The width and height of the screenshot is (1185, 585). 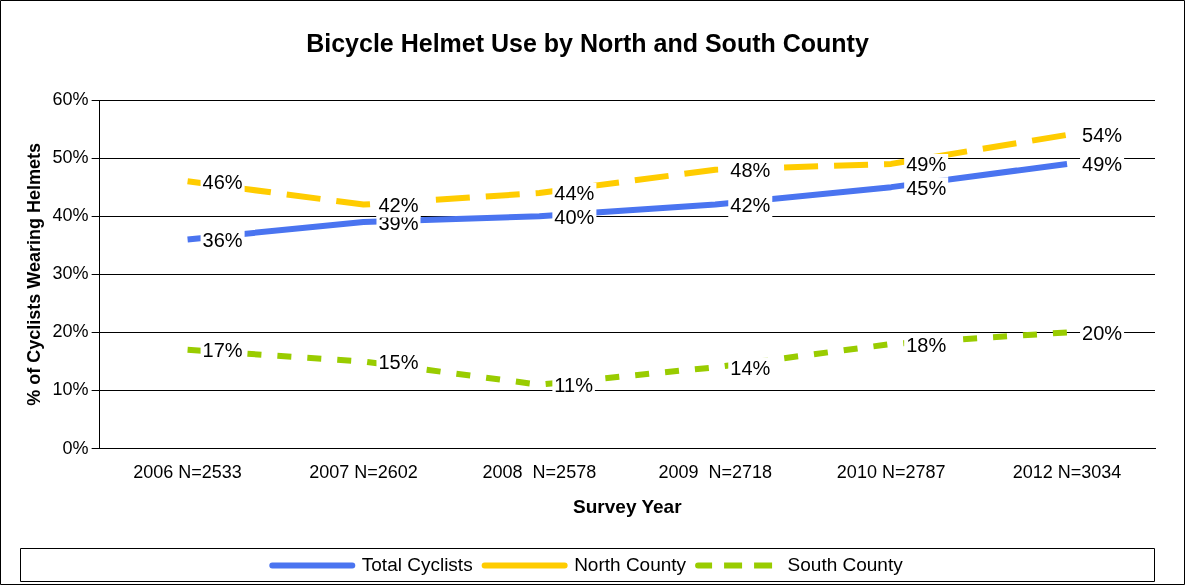 What do you see at coordinates (587, 42) in the screenshot?
I see `chart-title: Bicycle Helmet Use by North and South County` at bounding box center [587, 42].